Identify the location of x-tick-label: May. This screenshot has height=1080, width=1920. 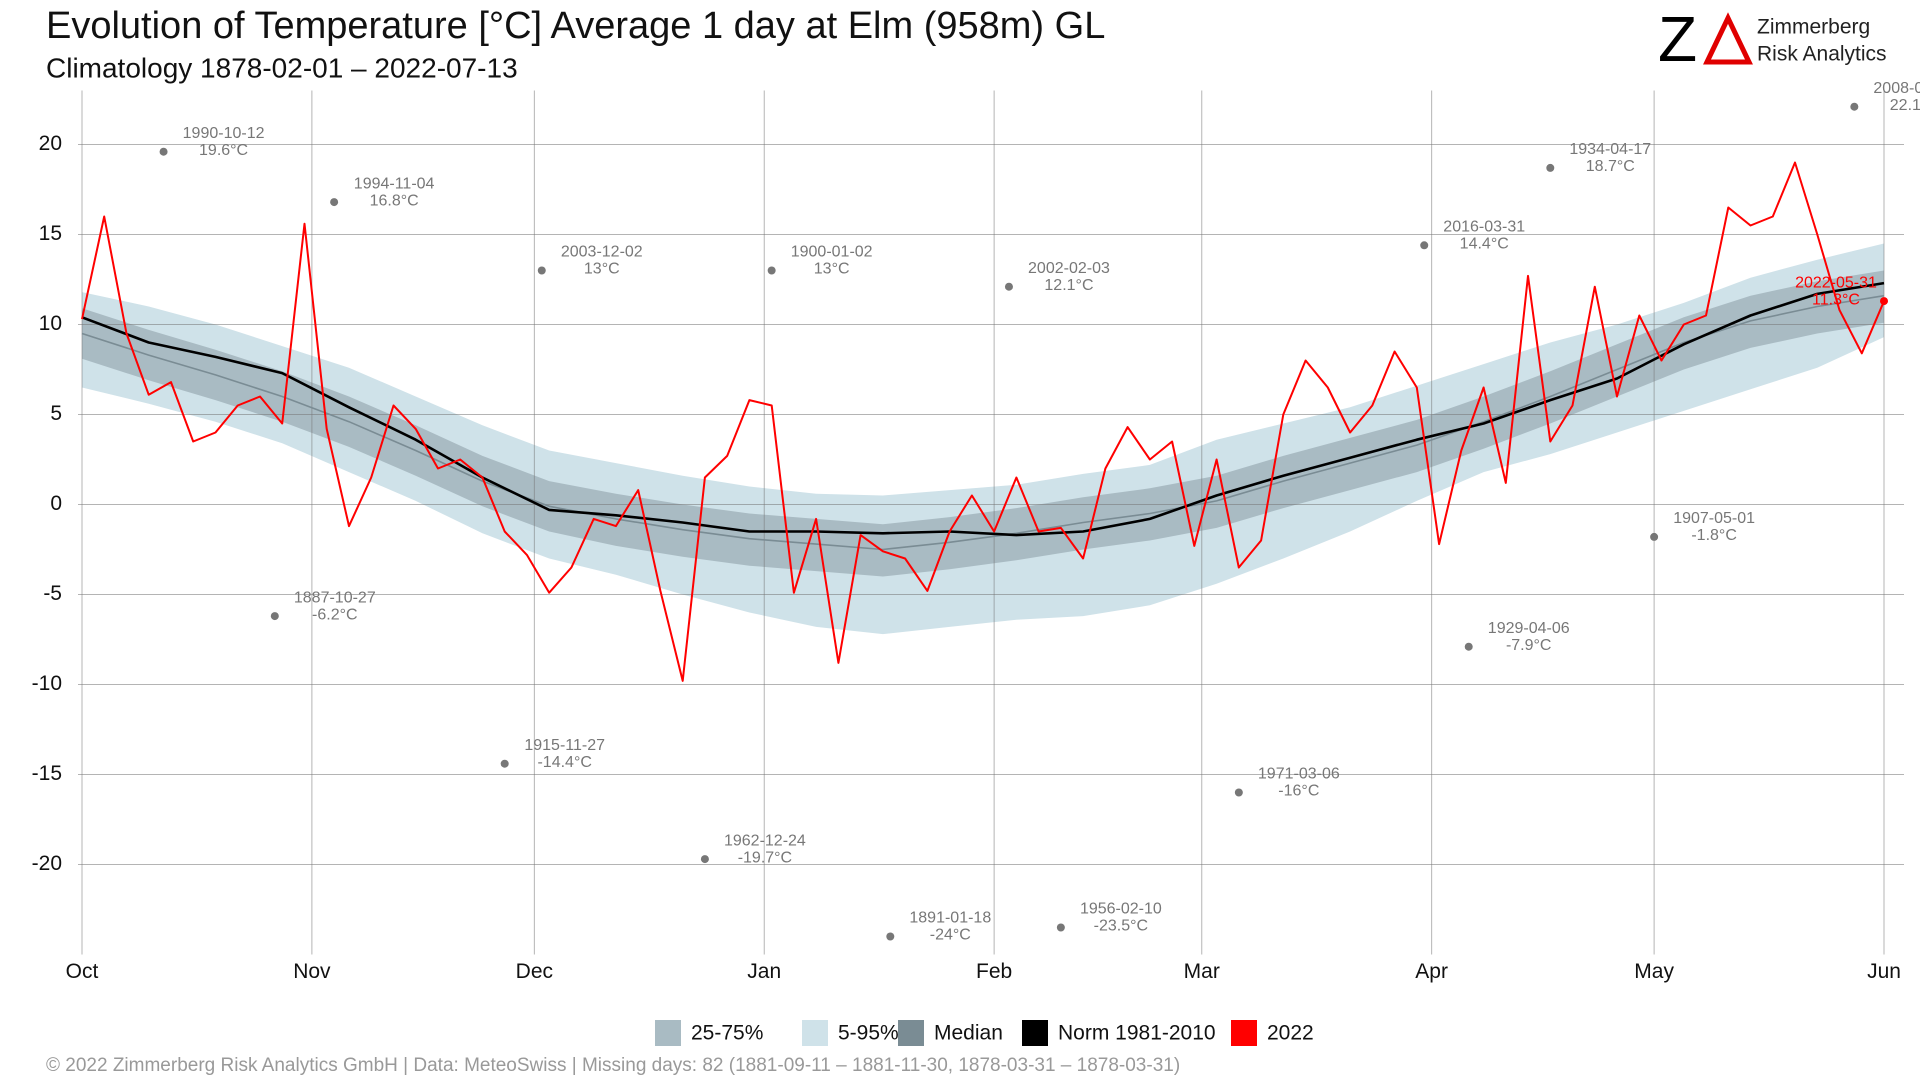
(1654, 971).